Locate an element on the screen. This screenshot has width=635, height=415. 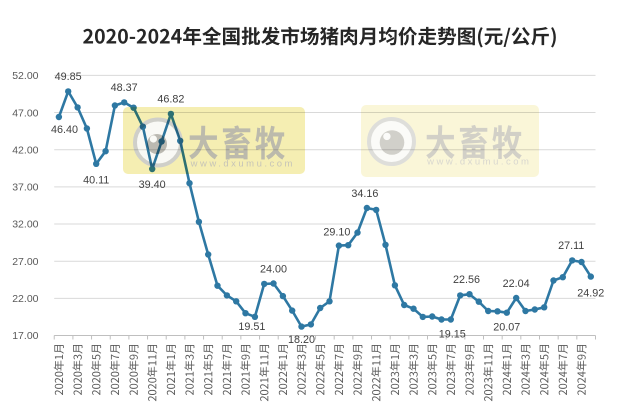
svg-text: 19.51 is located at coordinates (251, 327).